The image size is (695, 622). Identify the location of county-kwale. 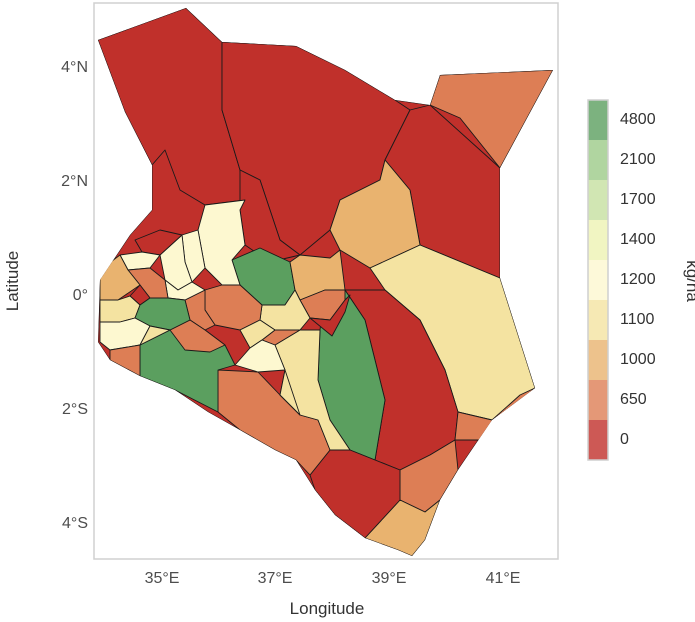
(402, 527).